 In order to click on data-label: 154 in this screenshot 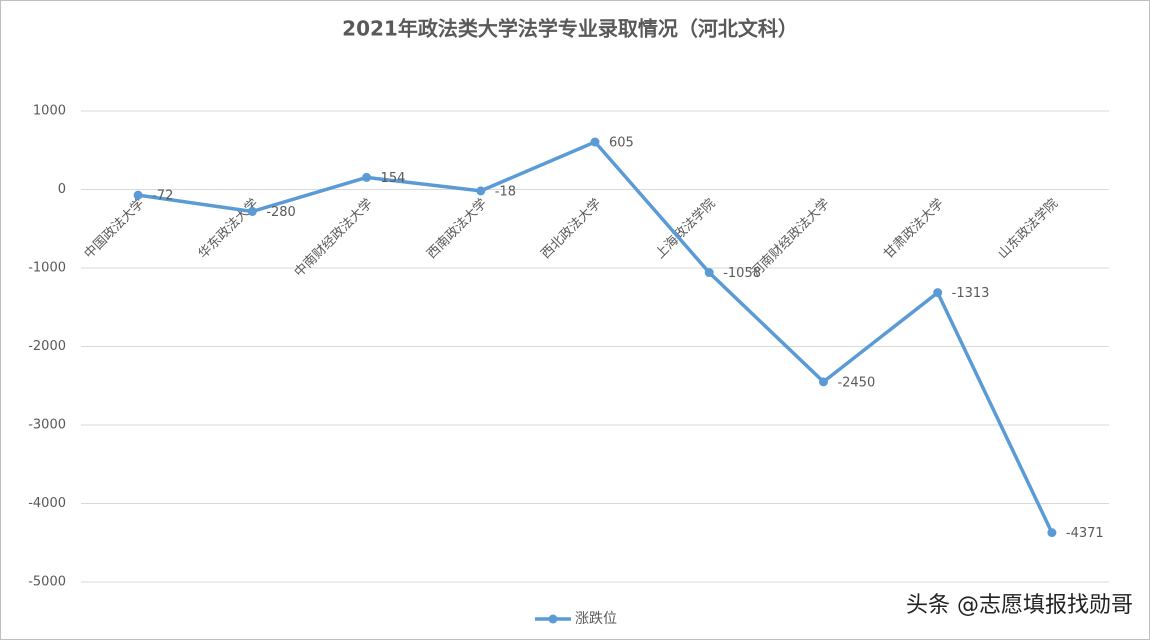, I will do `click(393, 178)`.